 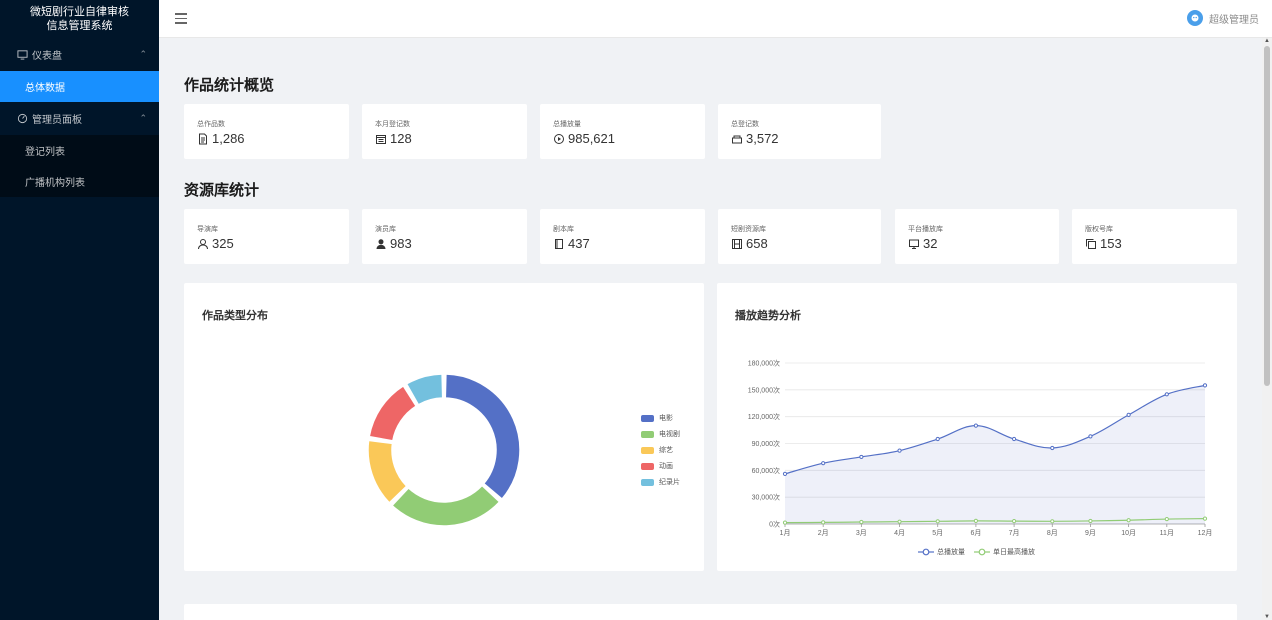 I want to click on stat-value-row: 325, so click(x=215, y=243).